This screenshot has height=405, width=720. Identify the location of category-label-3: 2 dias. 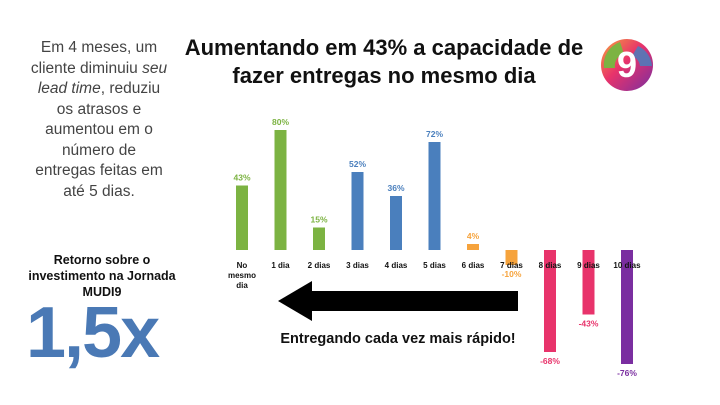
(319, 265).